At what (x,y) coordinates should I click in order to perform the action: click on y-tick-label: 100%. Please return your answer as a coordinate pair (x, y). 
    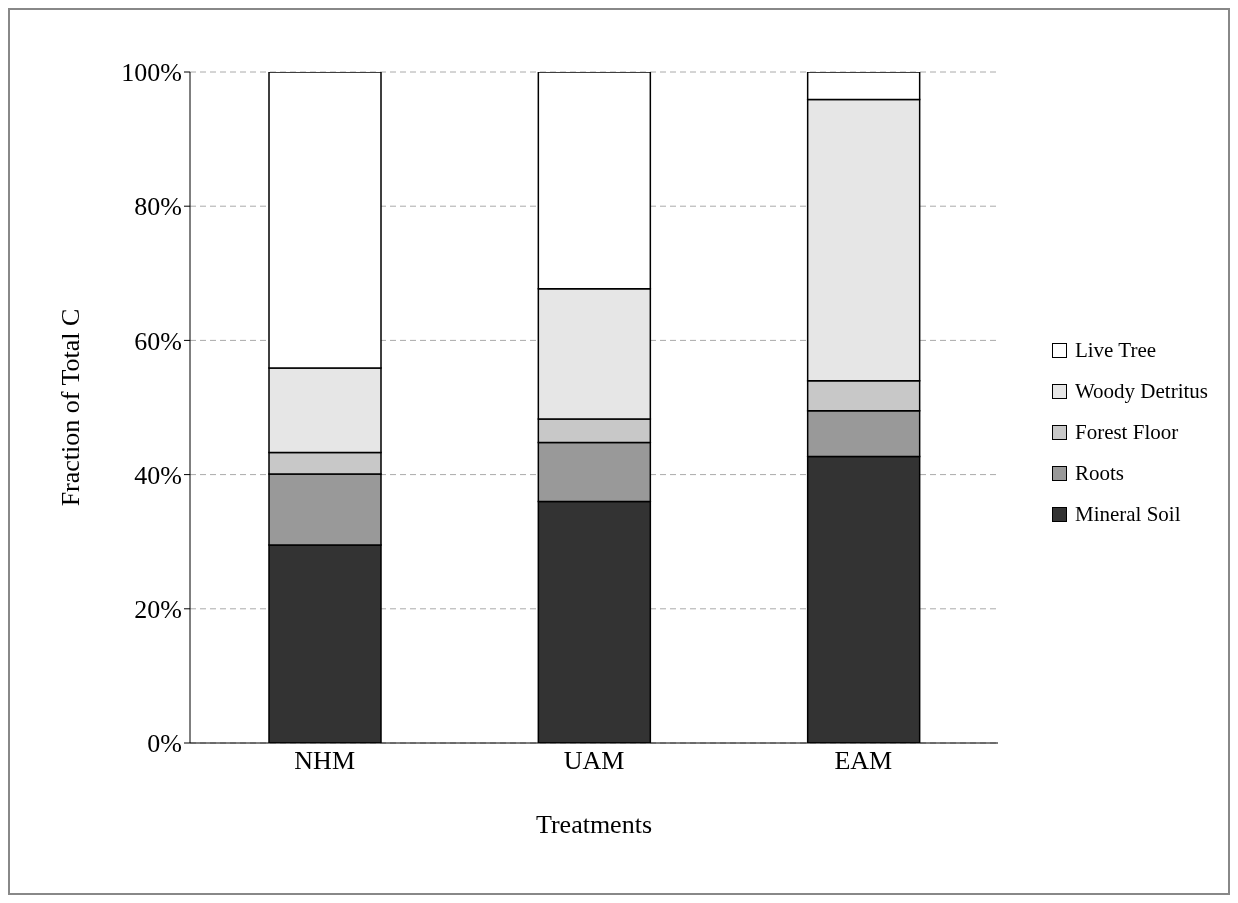
    Looking at the image, I should click on (151, 73).